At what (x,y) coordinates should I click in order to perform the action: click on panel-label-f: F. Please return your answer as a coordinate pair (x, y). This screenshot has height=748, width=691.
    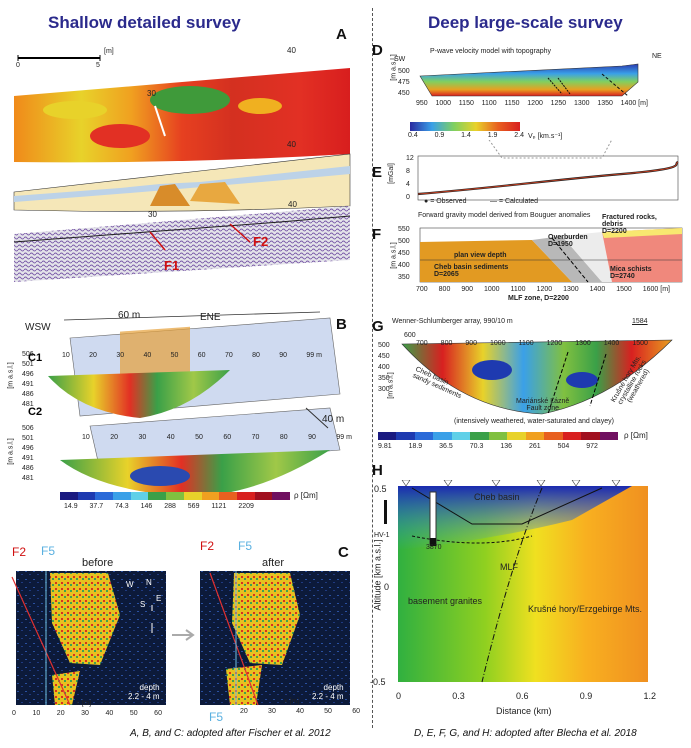
    Looking at the image, I should click on (377, 234).